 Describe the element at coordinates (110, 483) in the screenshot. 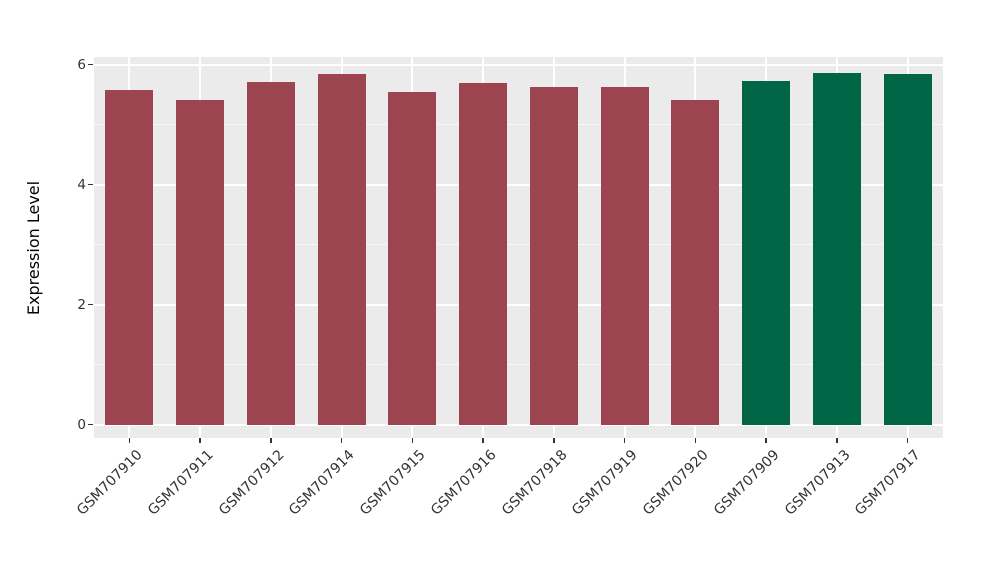

I see `x-tick-label-GSM707910: GSM707910` at that location.